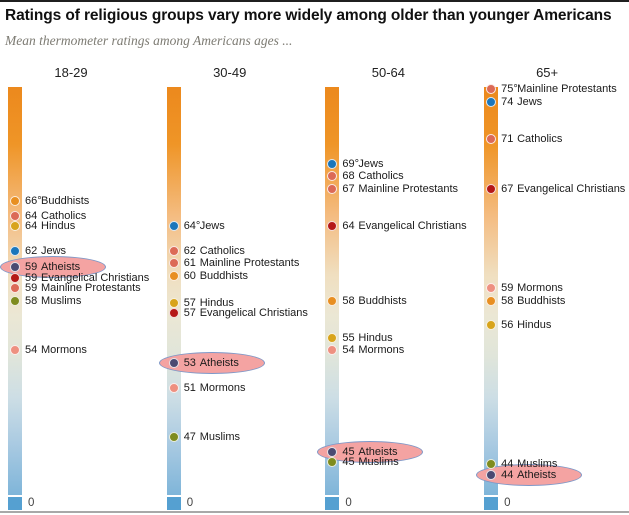  What do you see at coordinates (230, 72) in the screenshot?
I see `age-group-header: 30-49` at bounding box center [230, 72].